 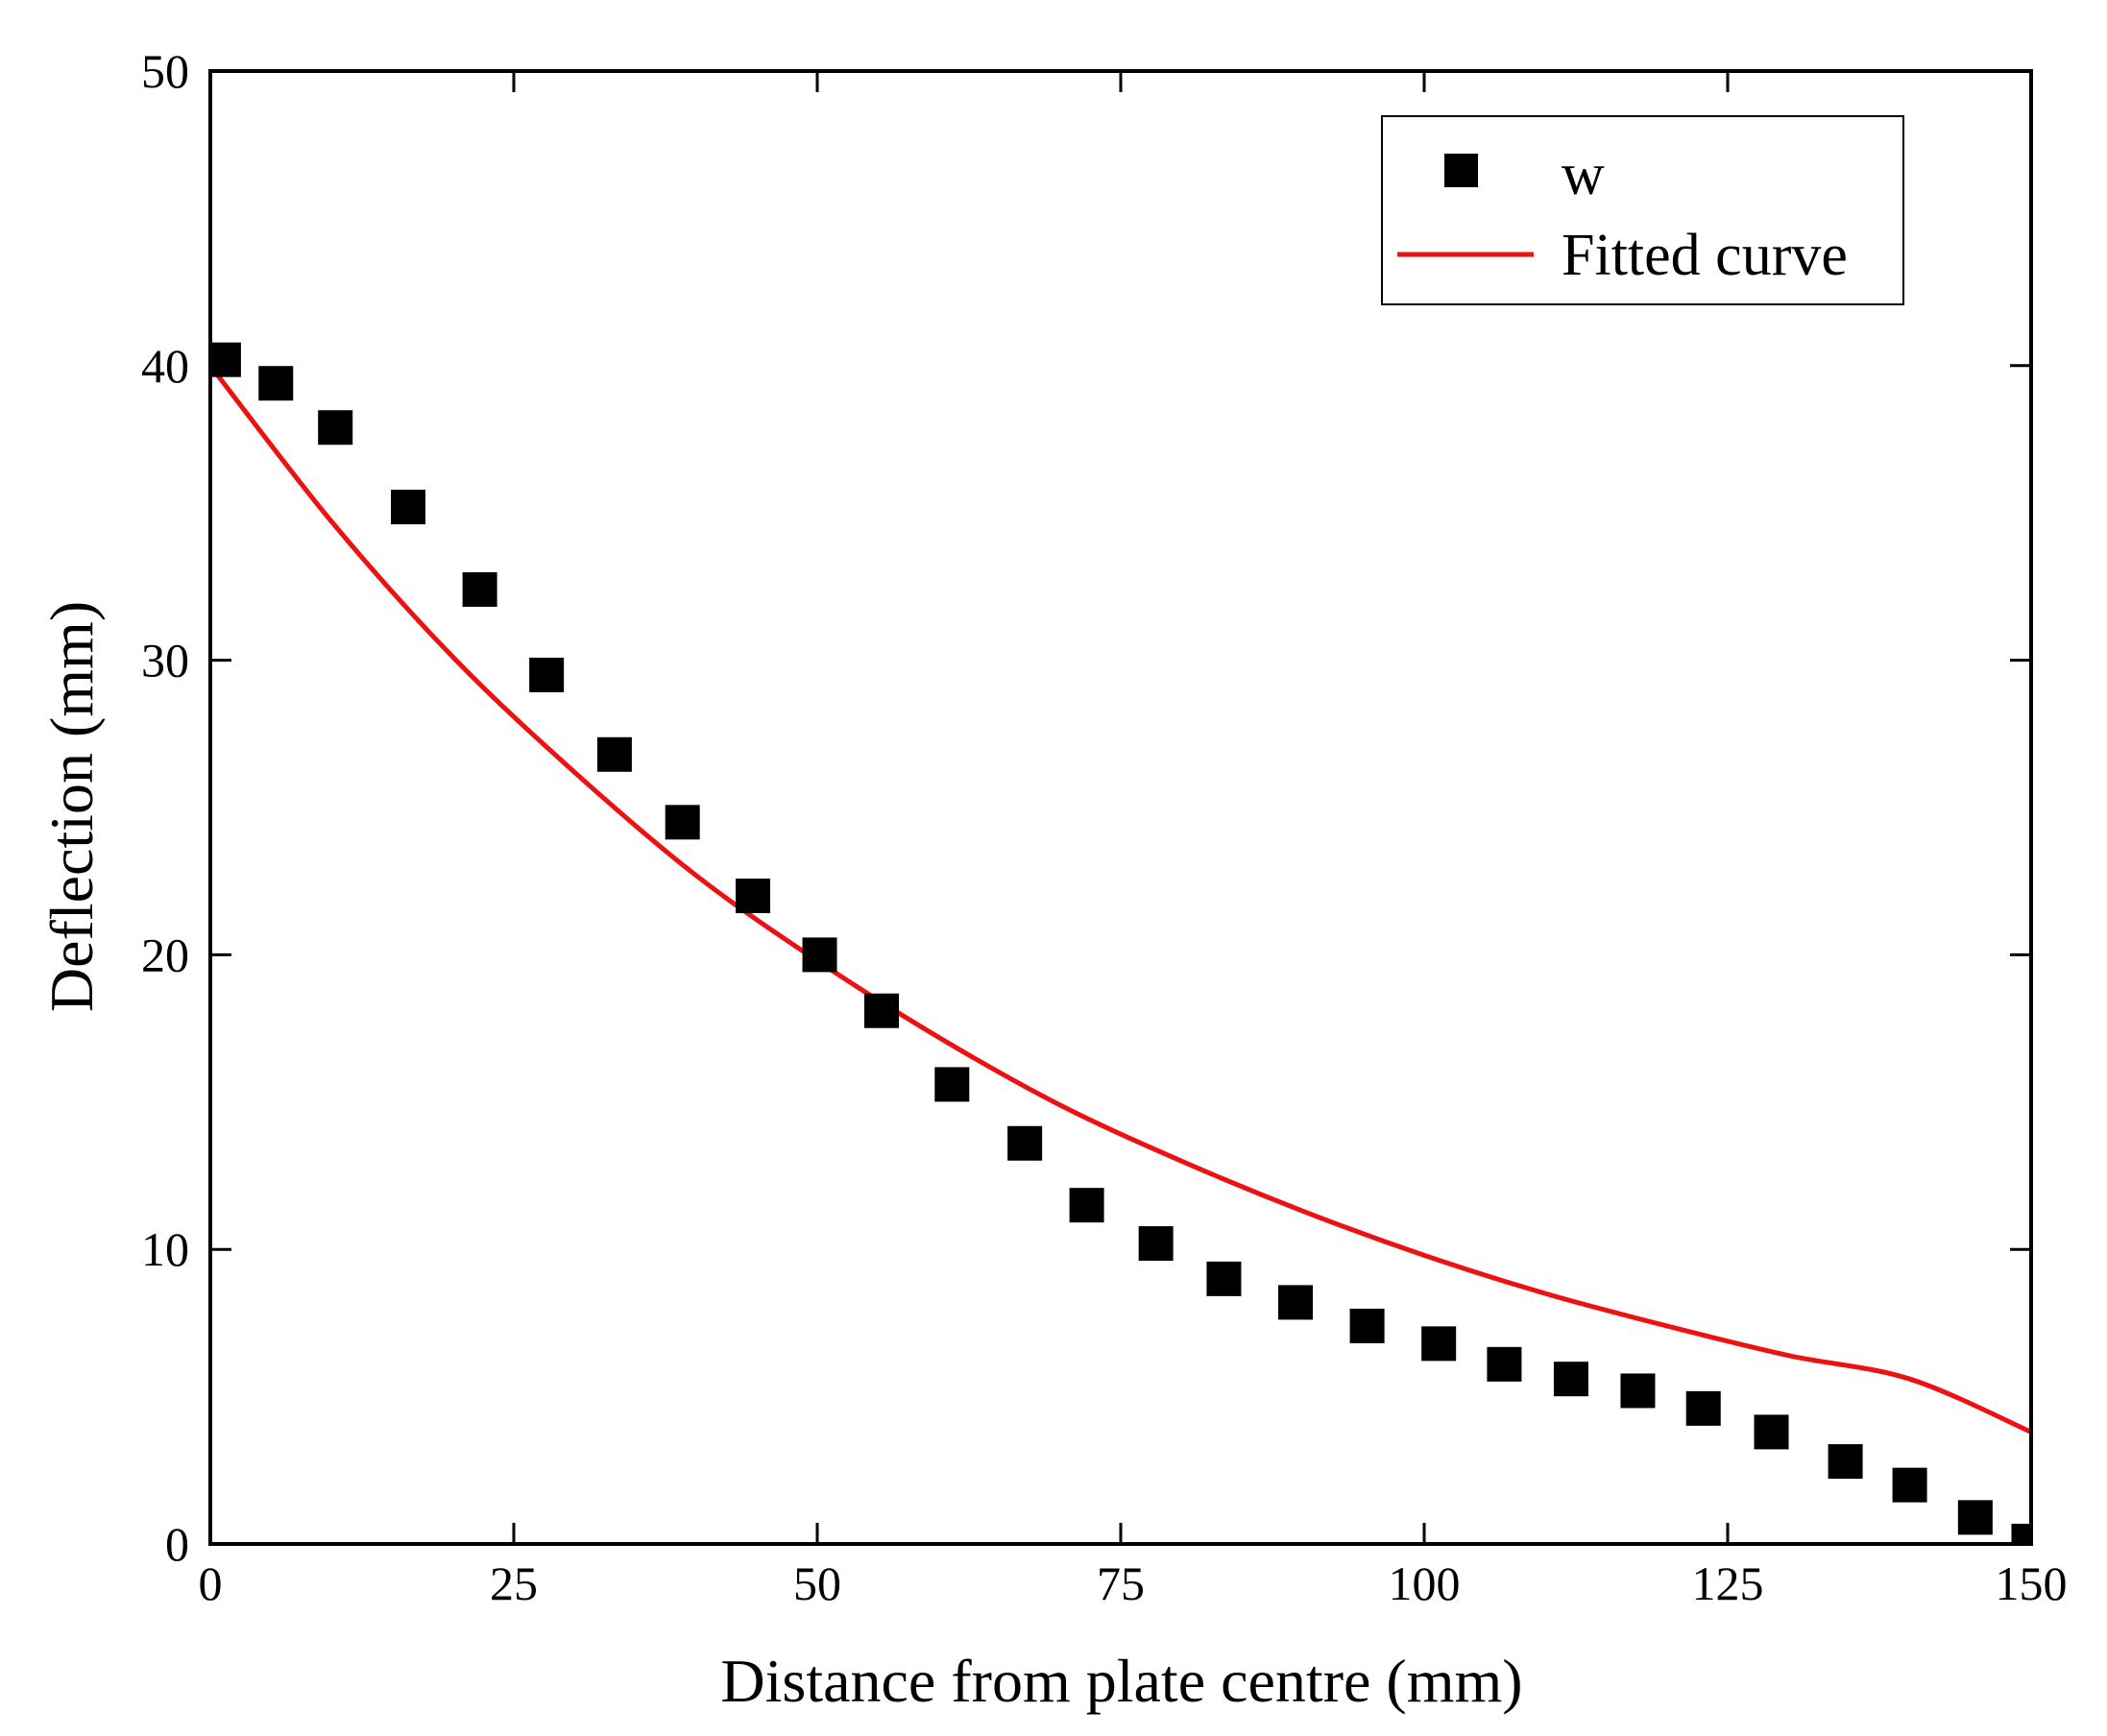 What do you see at coordinates (1425, 1583) in the screenshot?
I see `x-tick-label: 100` at bounding box center [1425, 1583].